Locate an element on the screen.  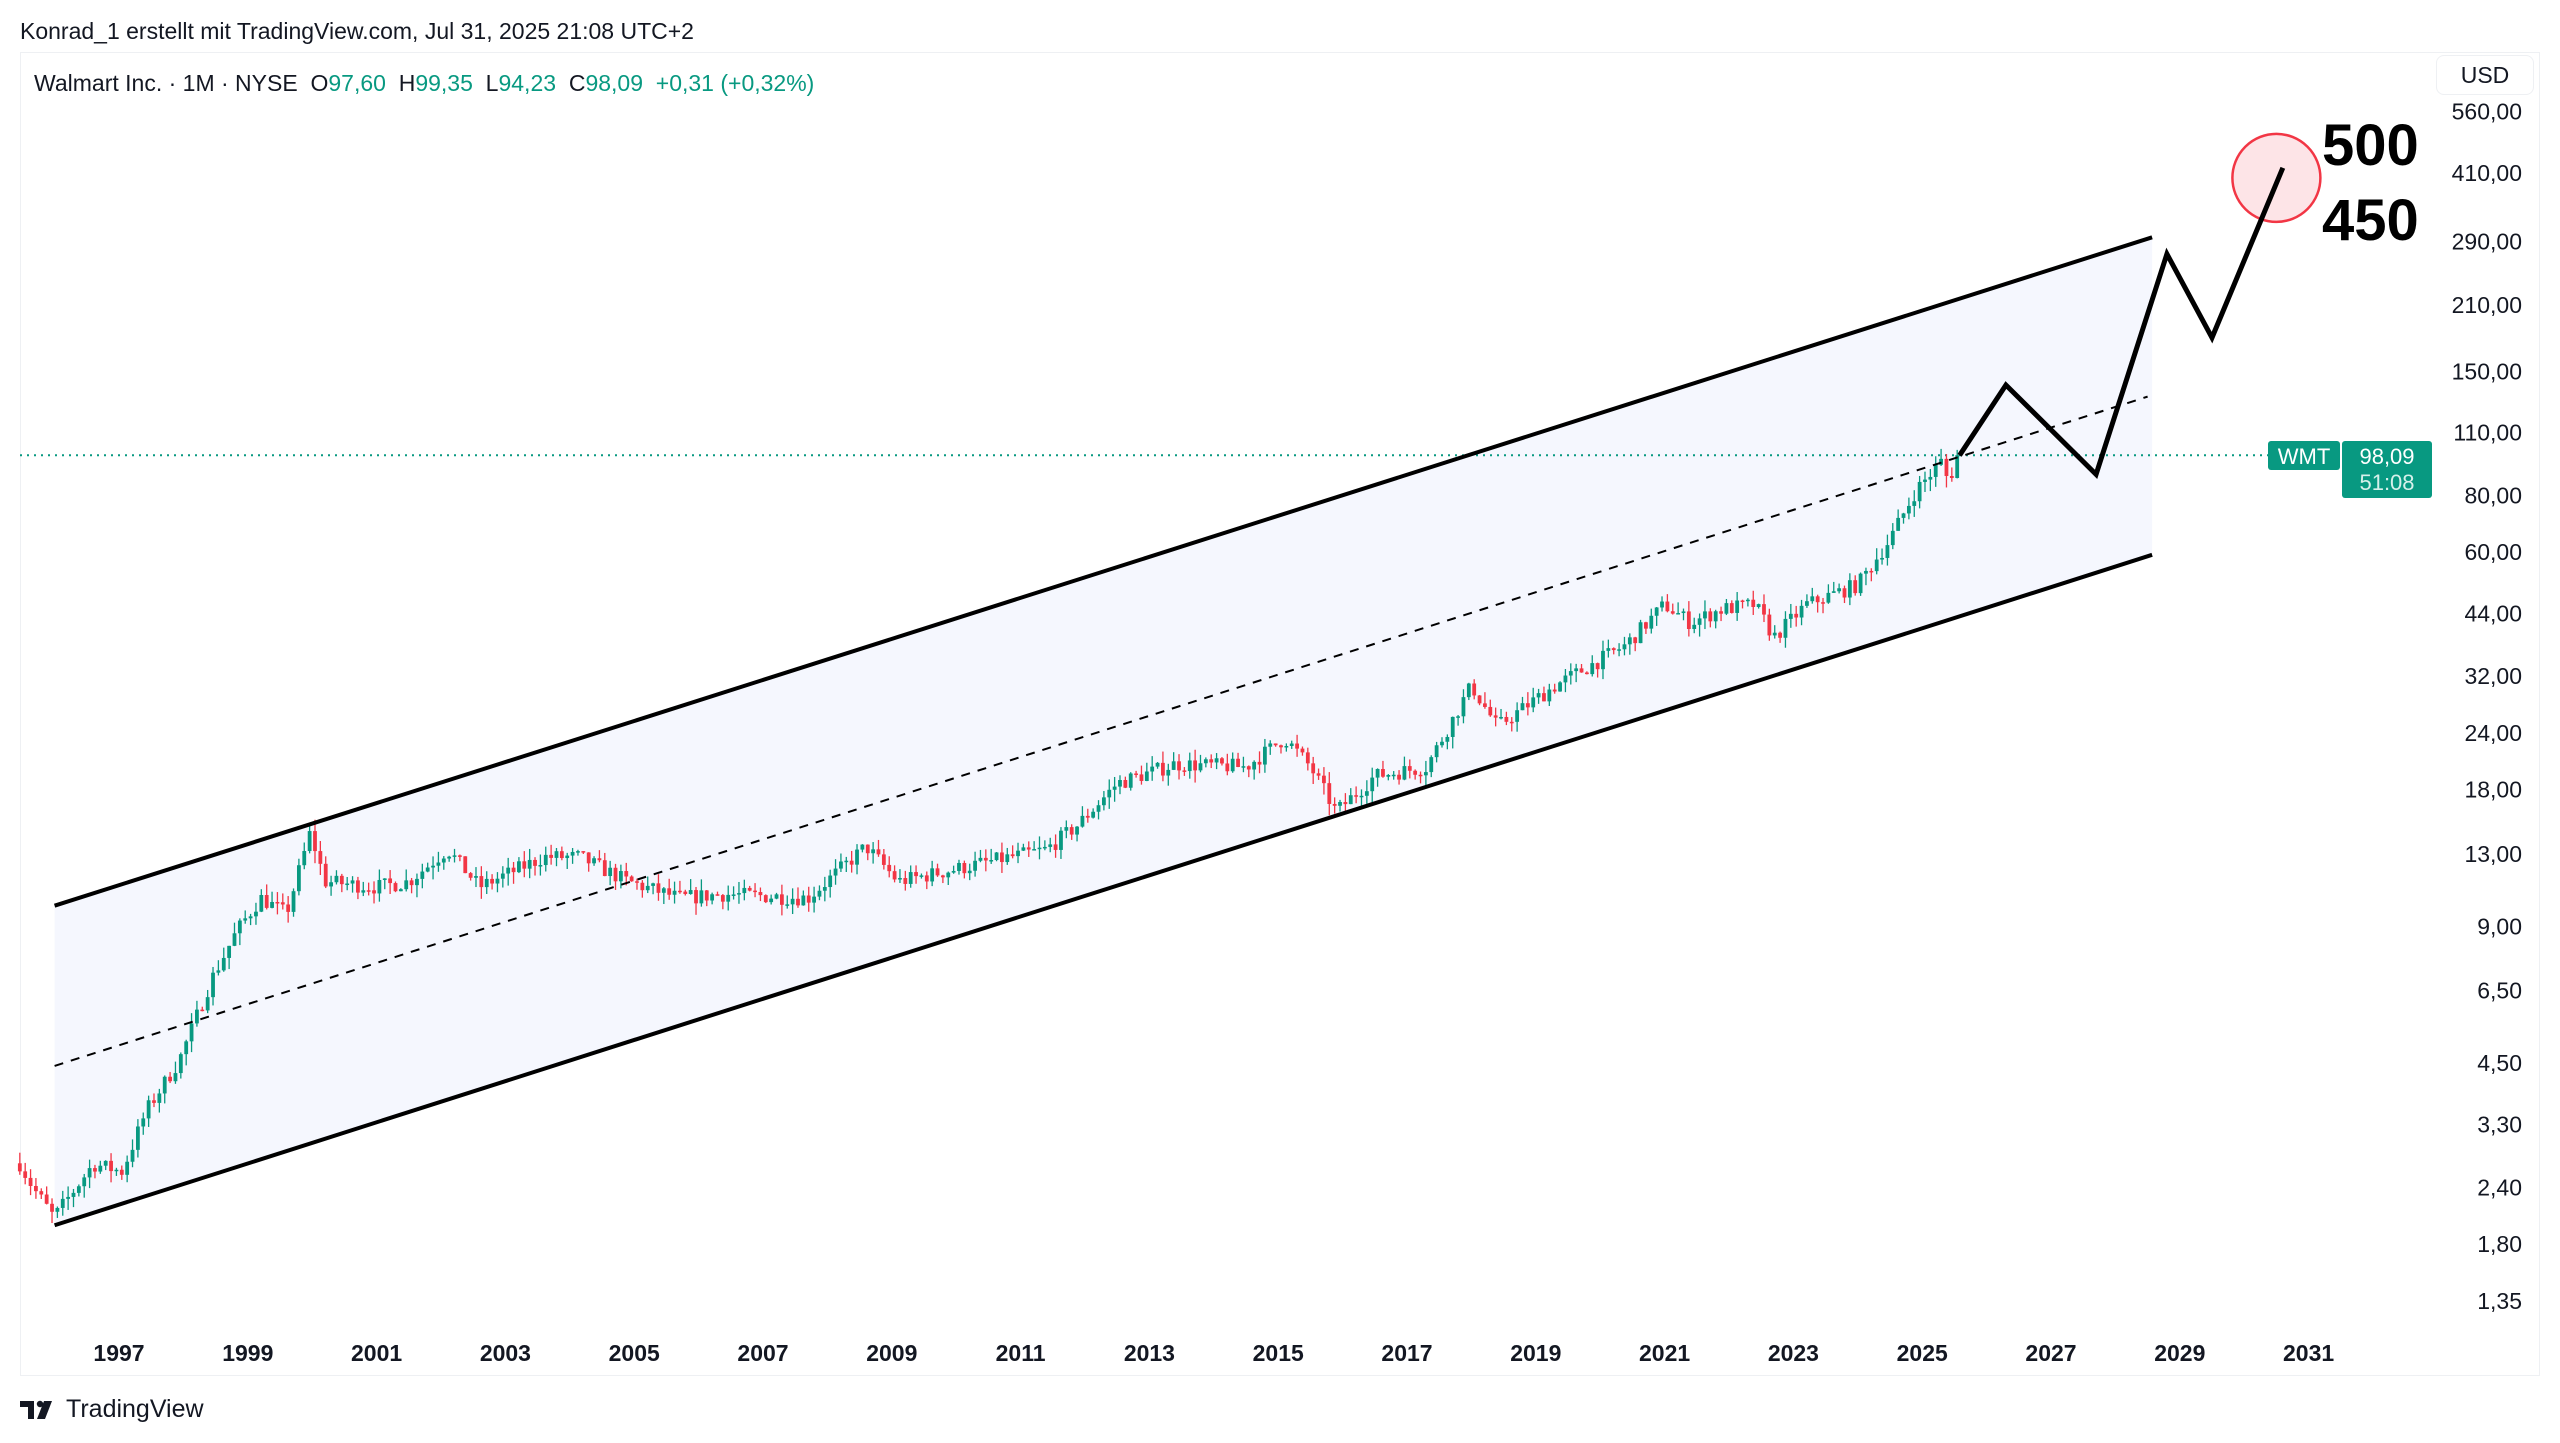
x-tick-label: 2027 is located at coordinates (2050, 1353).